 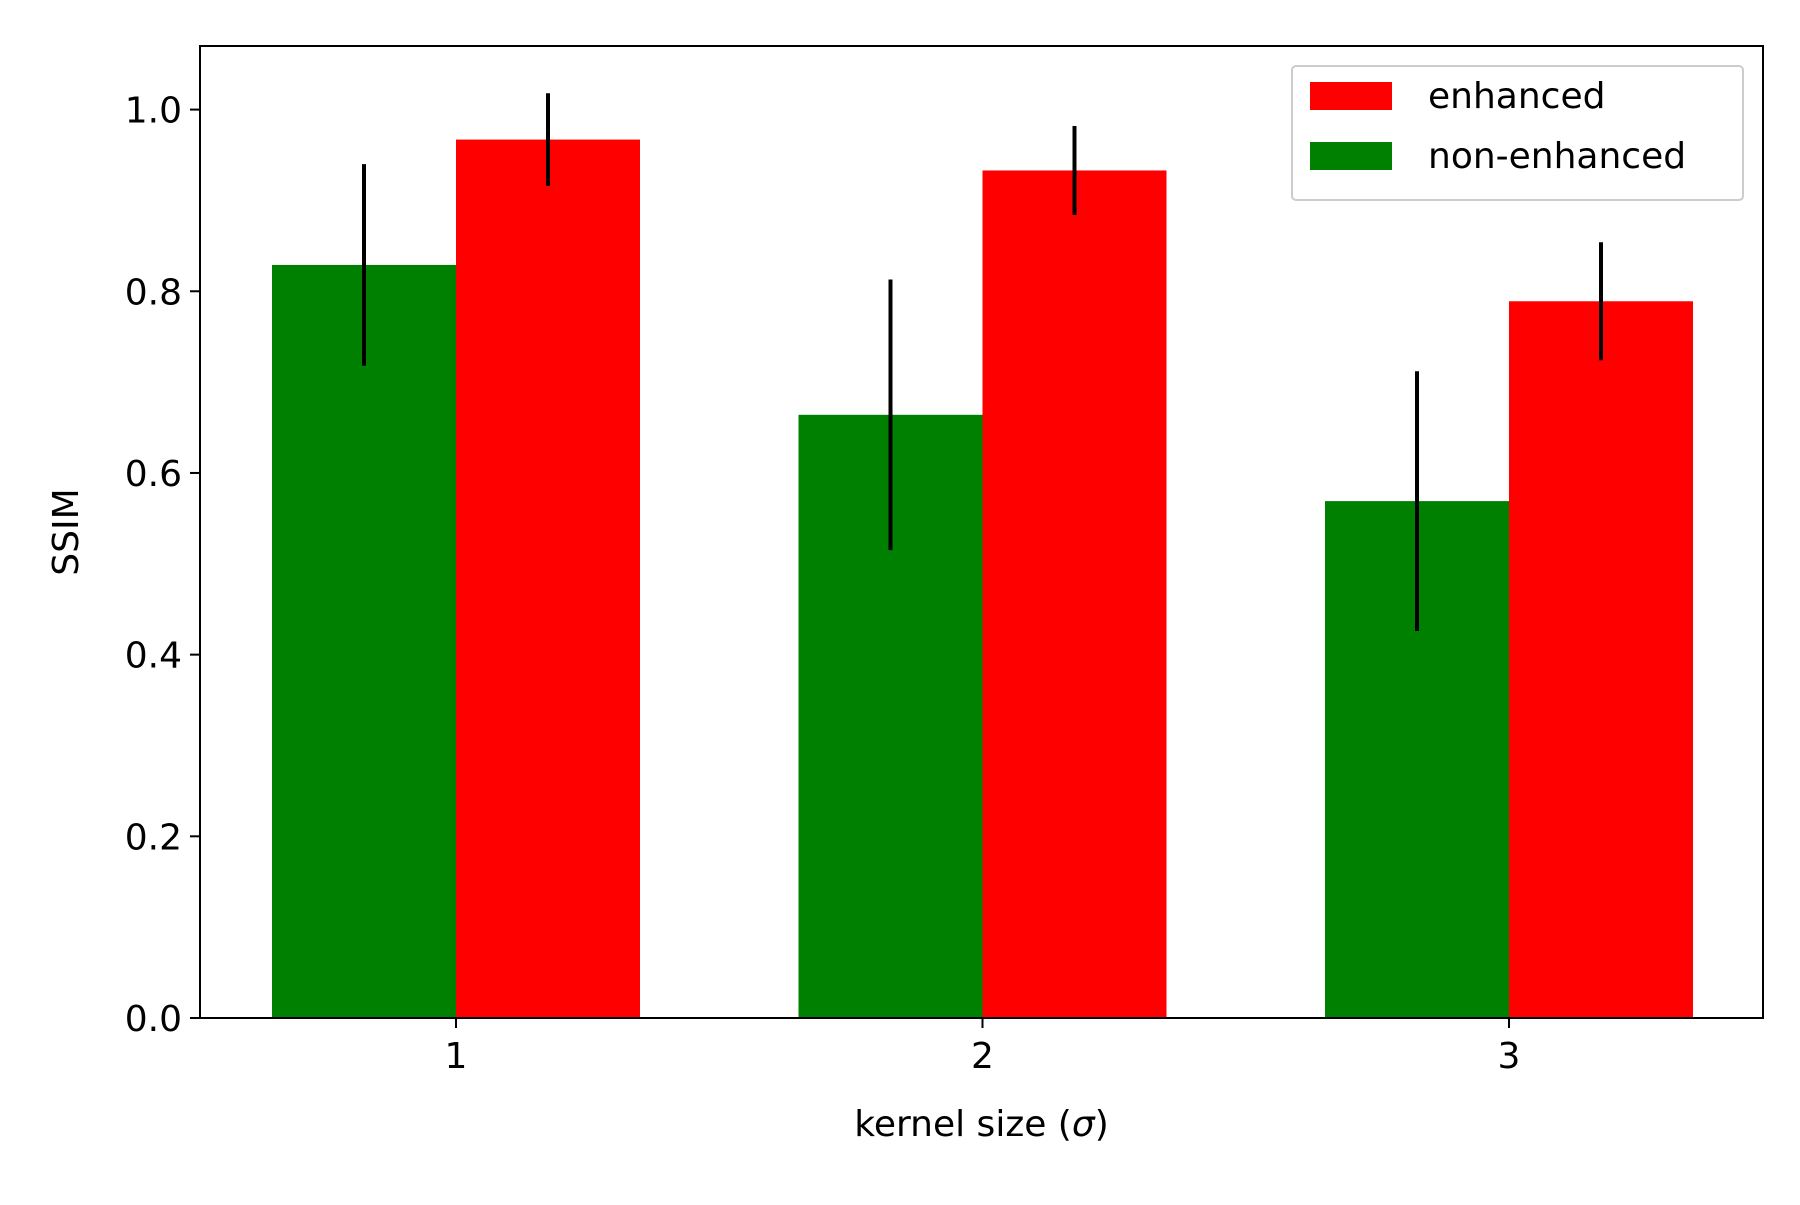 What do you see at coordinates (153, 292) in the screenshot?
I see `y-tick-label: 0.8` at bounding box center [153, 292].